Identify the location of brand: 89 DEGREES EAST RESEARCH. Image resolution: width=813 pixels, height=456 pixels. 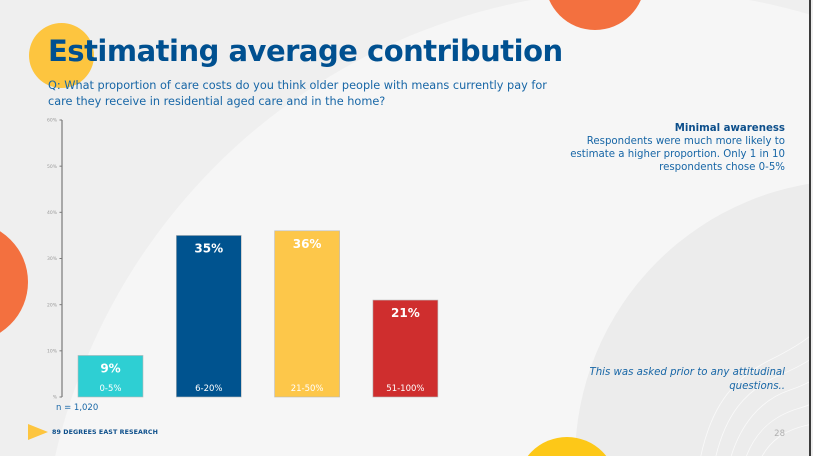
(93, 432).